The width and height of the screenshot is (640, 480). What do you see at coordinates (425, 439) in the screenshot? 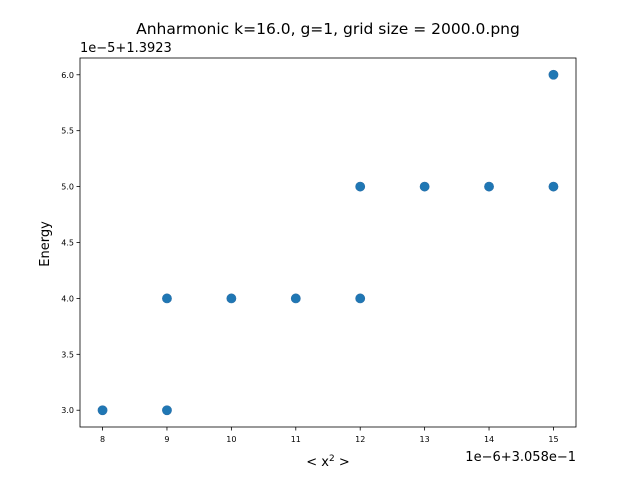
I see `x-tick-label: 13` at bounding box center [425, 439].